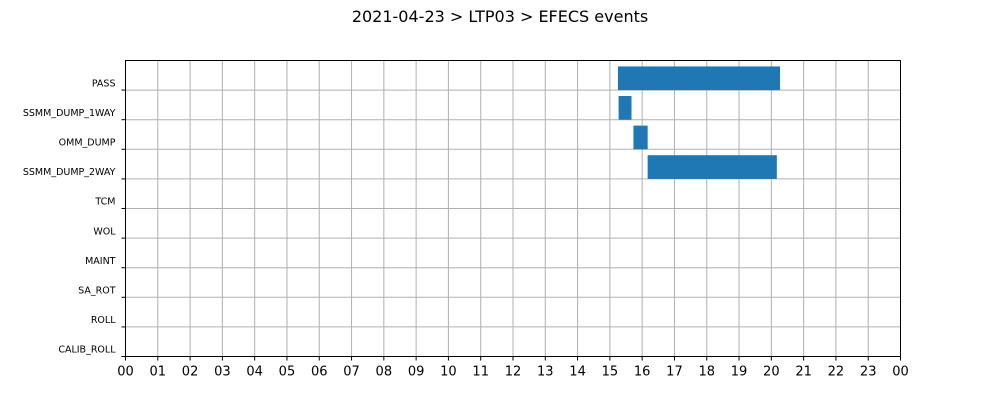  What do you see at coordinates (545, 372) in the screenshot?
I see `x-tick-label: 13` at bounding box center [545, 372].